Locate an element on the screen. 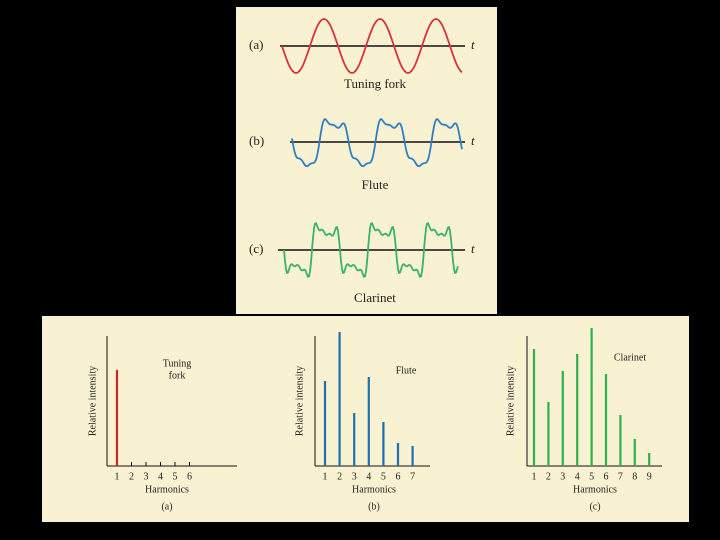 The width and height of the screenshot is (720, 540). caption: (c) is located at coordinates (594, 506).